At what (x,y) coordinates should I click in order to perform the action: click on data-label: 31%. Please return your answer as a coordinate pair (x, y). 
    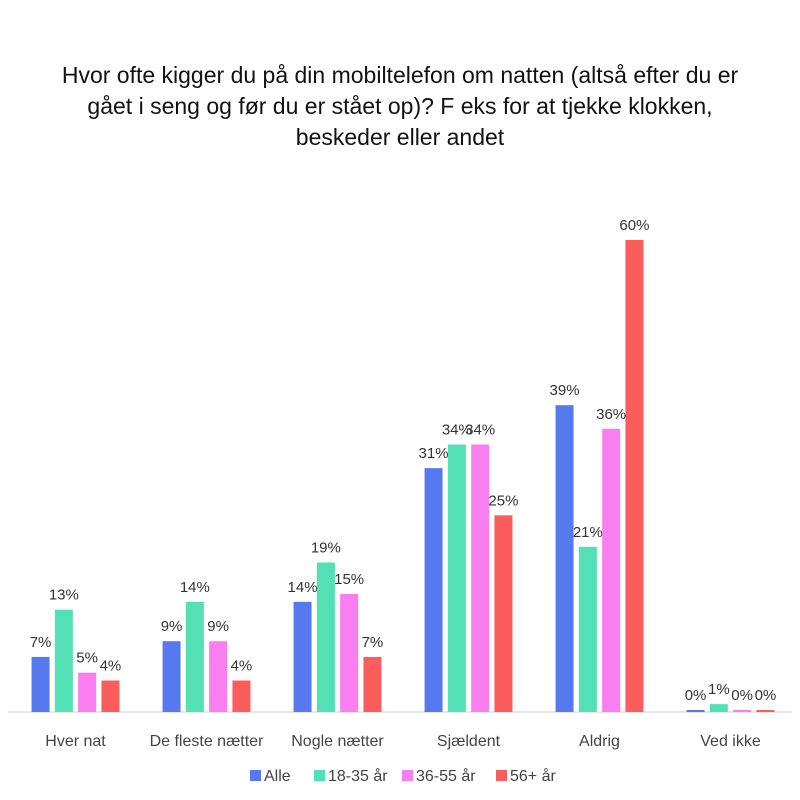
    Looking at the image, I should click on (434, 453).